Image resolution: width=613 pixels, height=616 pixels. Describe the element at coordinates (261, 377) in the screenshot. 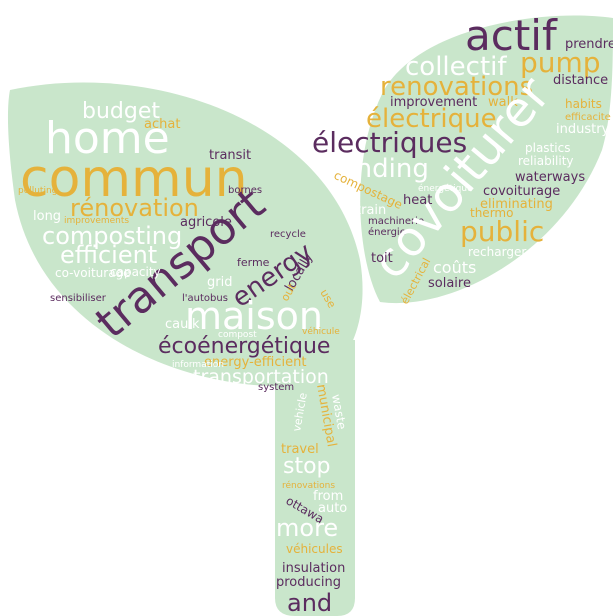

I see `word: transportation` at that location.